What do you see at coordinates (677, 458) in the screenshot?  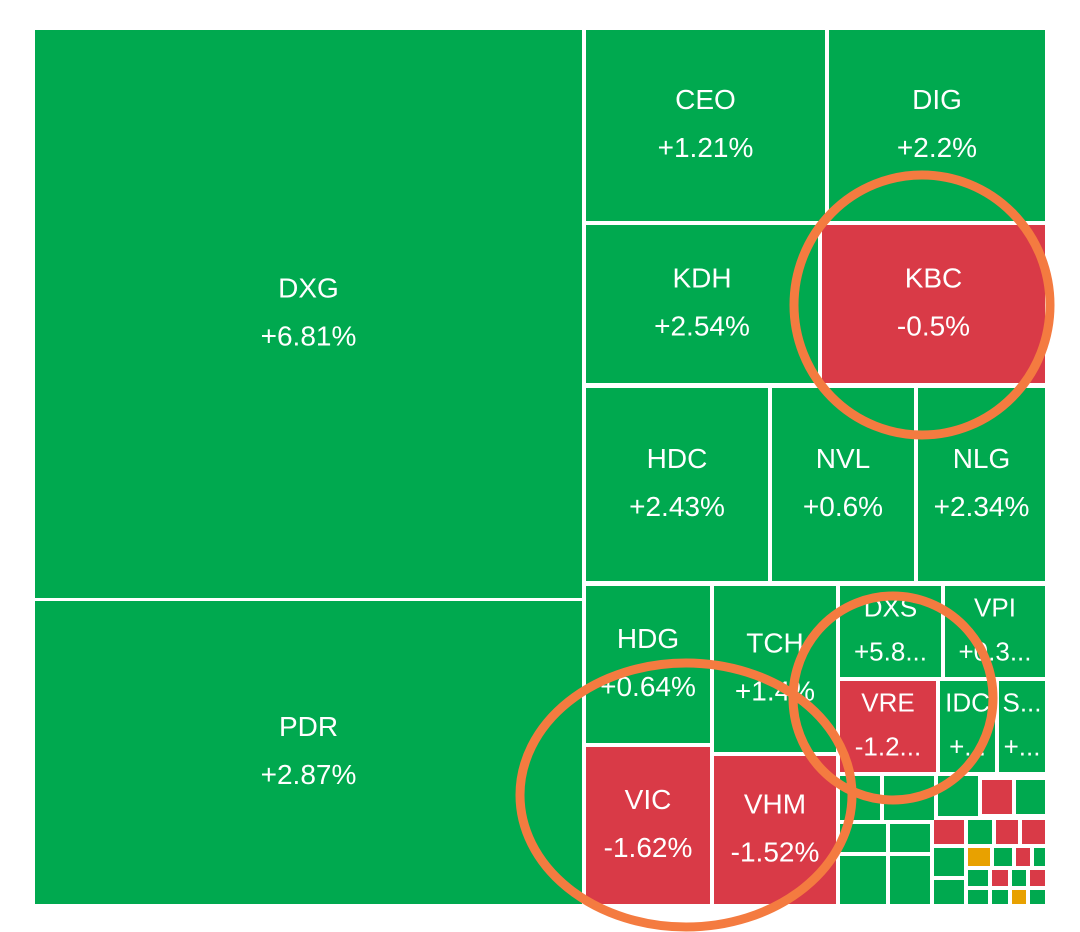 I see `ticker: HDC` at bounding box center [677, 458].